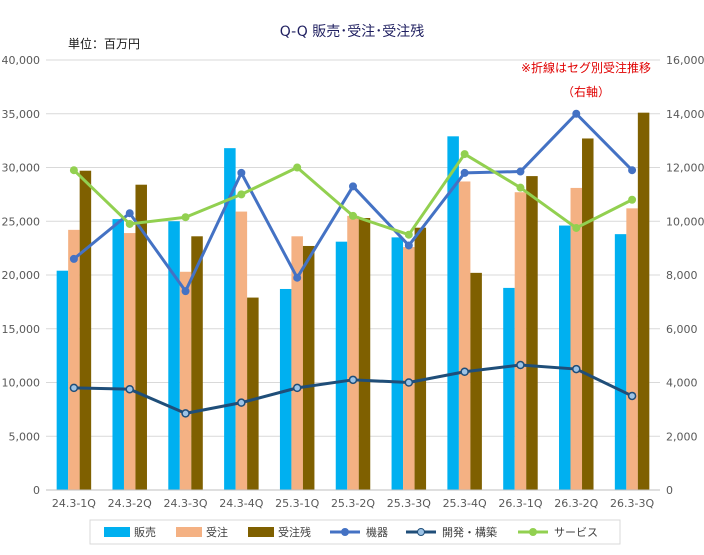  I want to click on y-left-tick-label: 0, so click(36, 490).